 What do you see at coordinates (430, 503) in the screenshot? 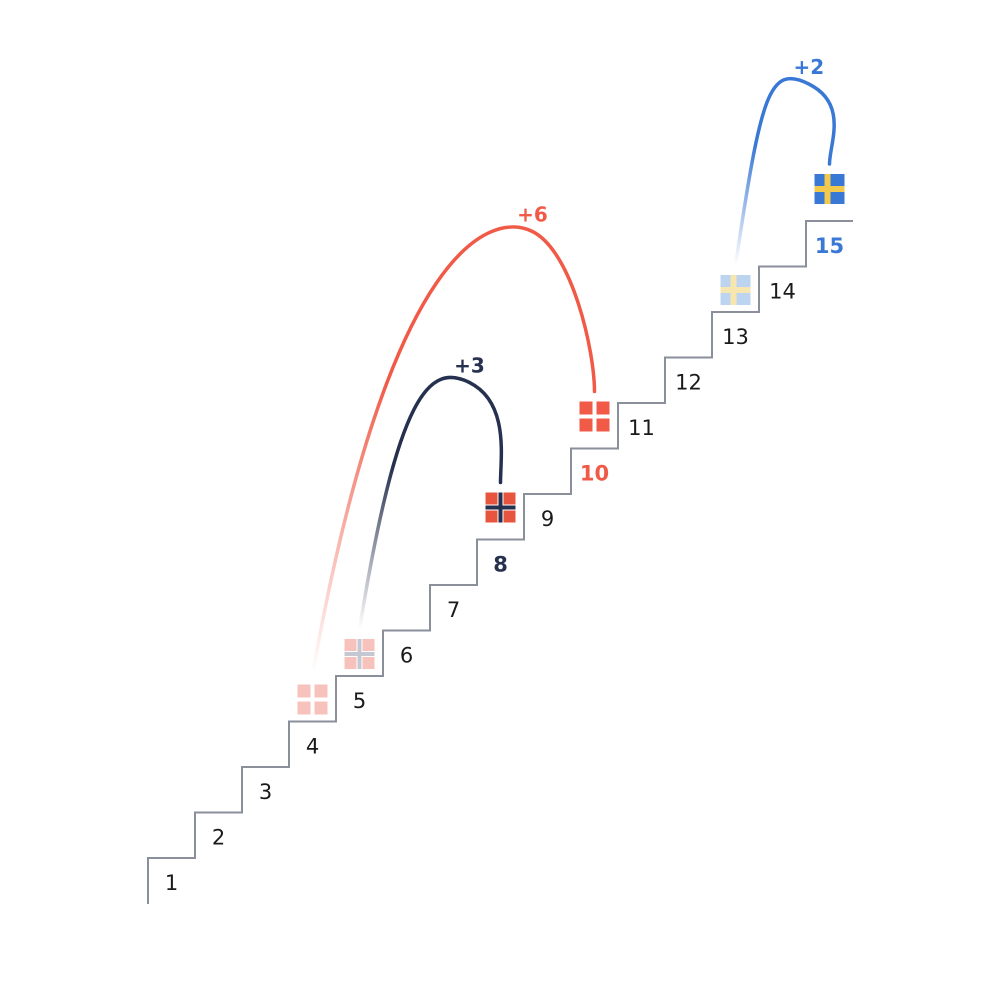
I see `norway-jump-arc` at bounding box center [430, 503].